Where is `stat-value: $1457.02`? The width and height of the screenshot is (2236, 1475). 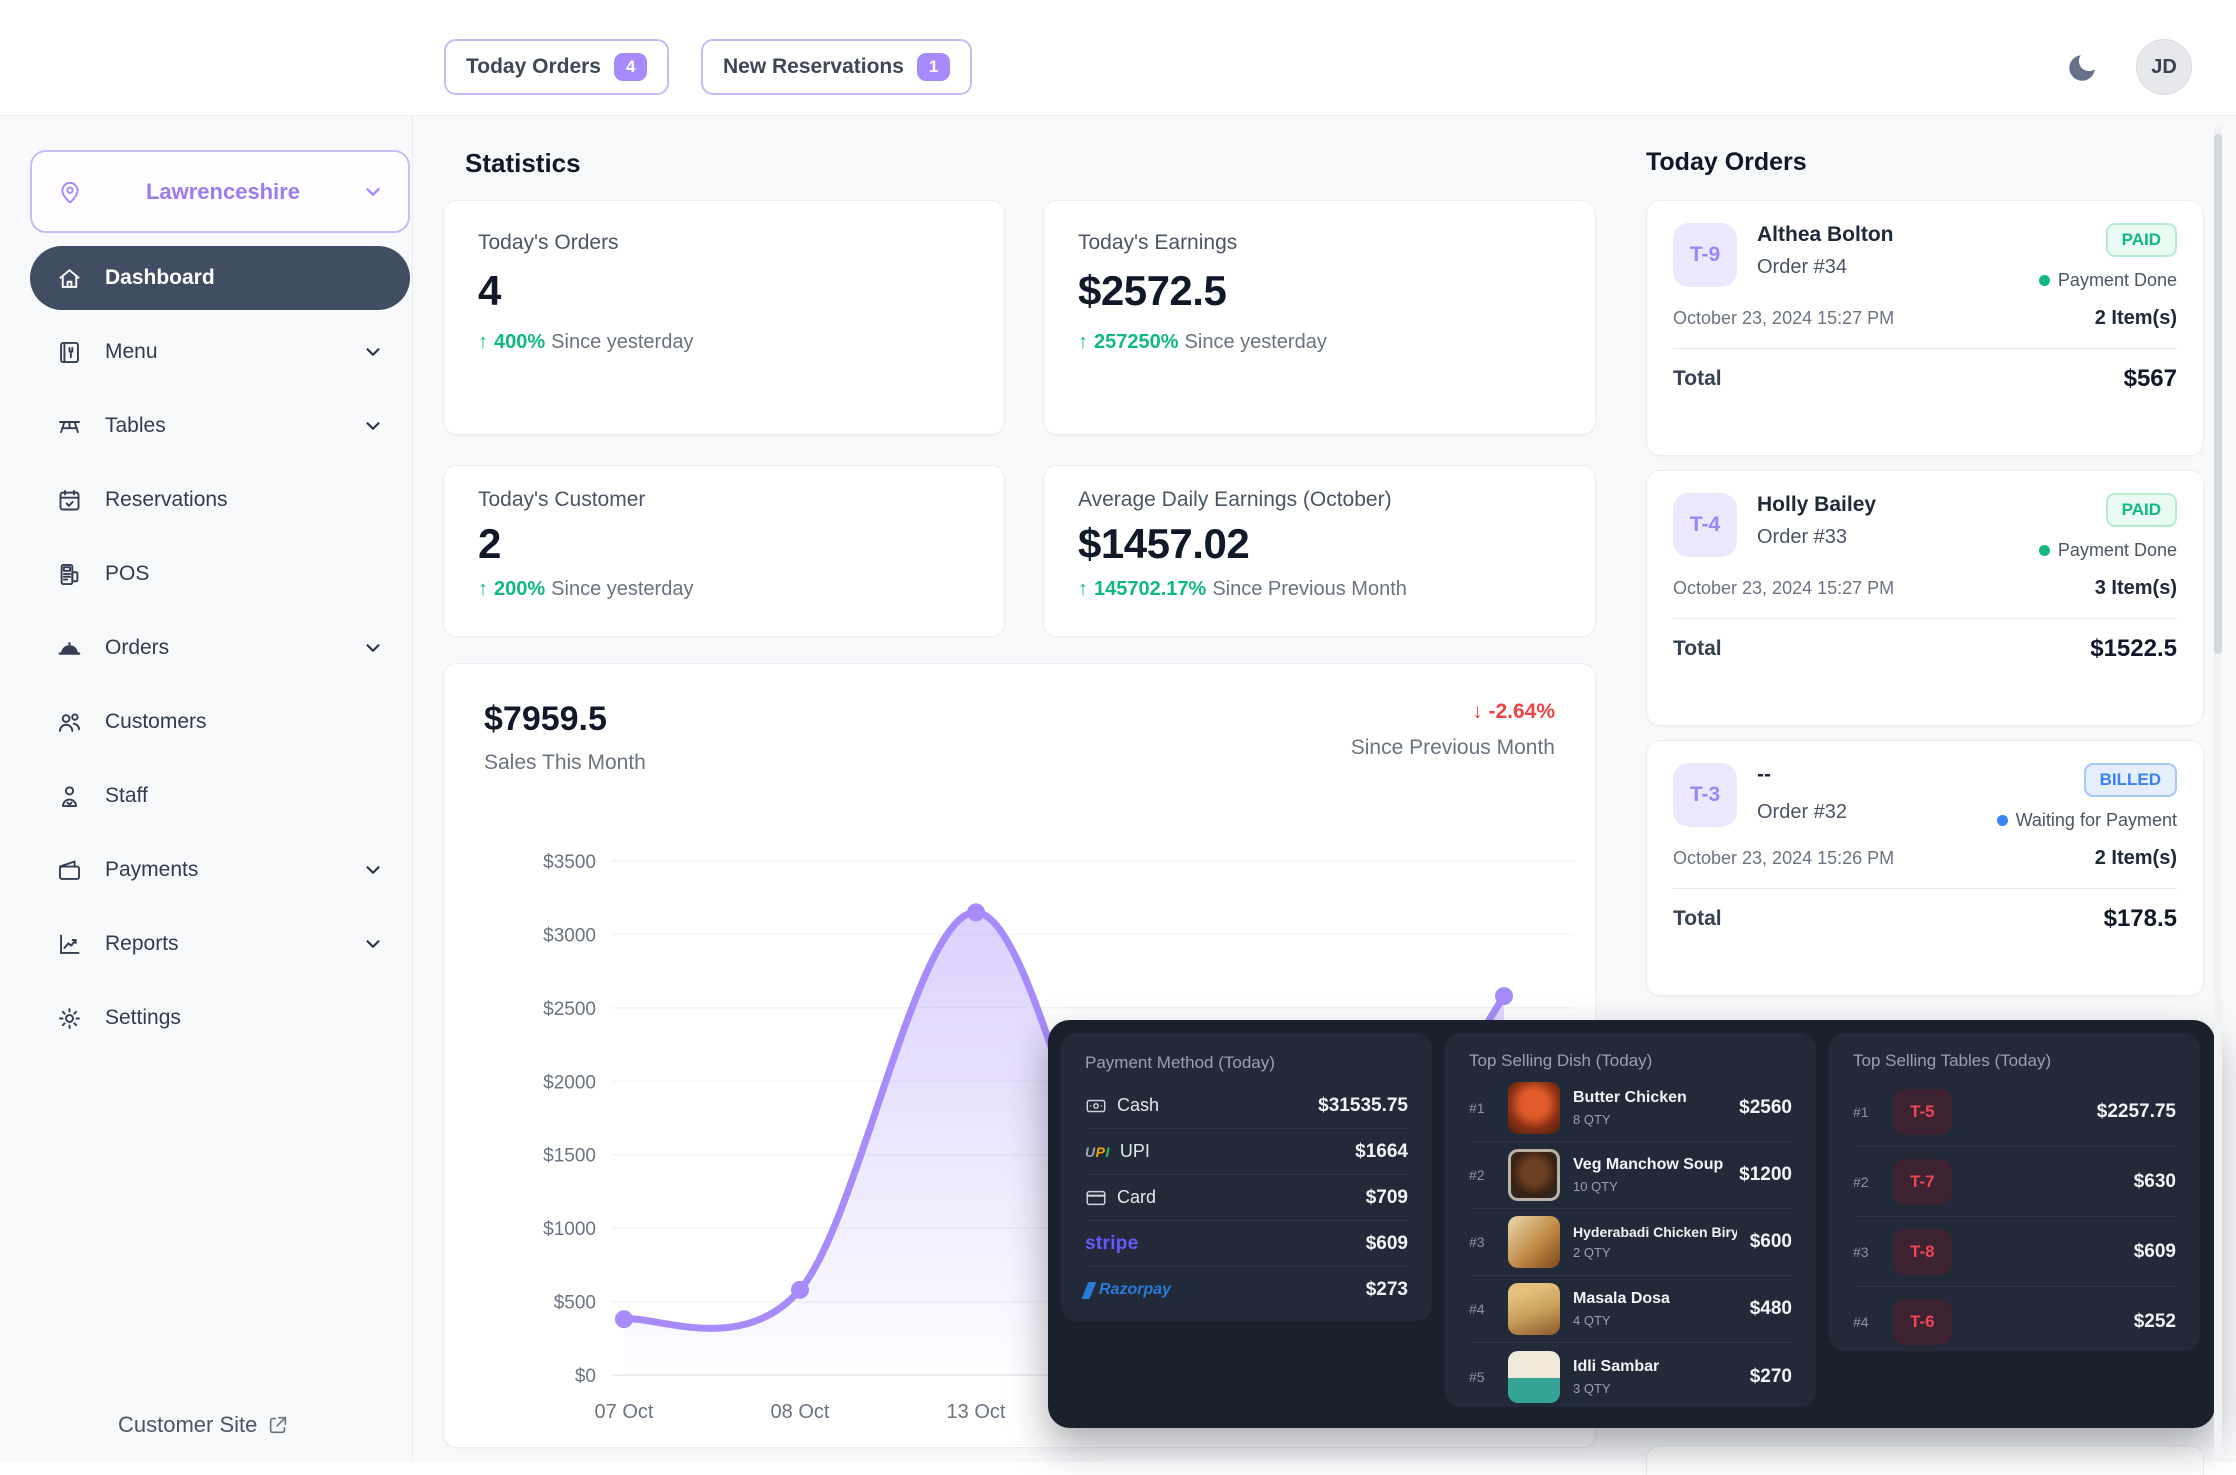
stat-value: $1457.02 is located at coordinates (1164, 543).